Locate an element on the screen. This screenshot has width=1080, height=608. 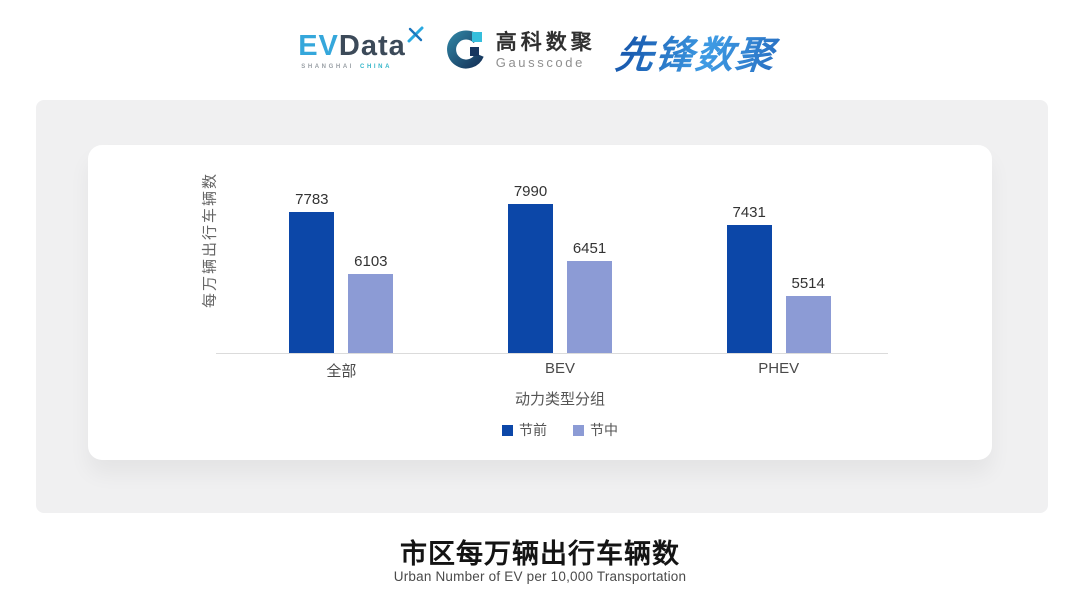
x-axis-categories: 全部 BEV PHEV is located at coordinates (560, 370).